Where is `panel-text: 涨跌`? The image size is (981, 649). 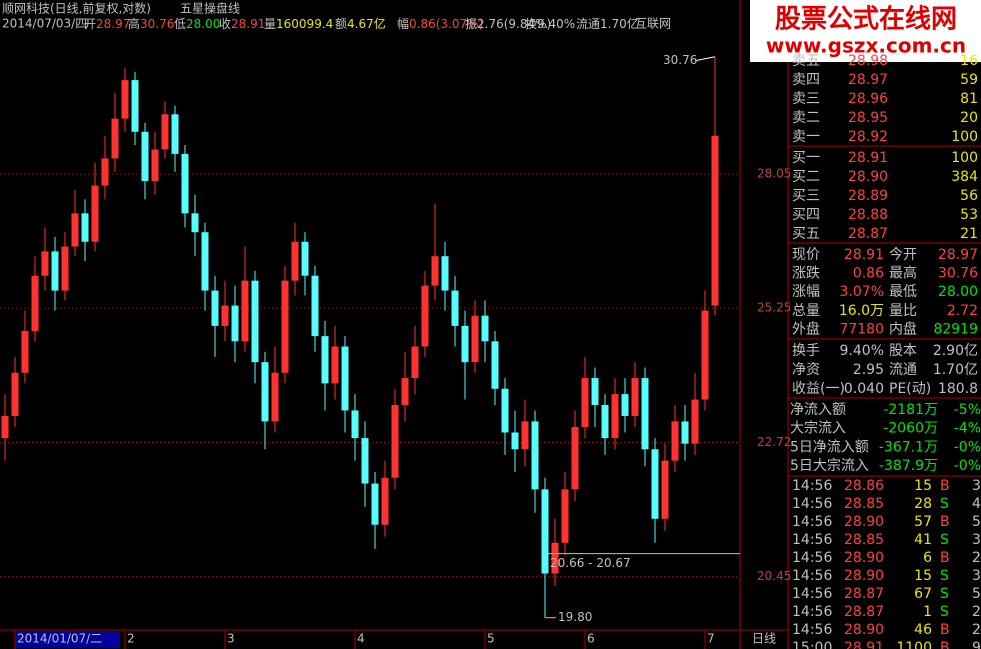
panel-text: 涨跌 is located at coordinates (806, 274).